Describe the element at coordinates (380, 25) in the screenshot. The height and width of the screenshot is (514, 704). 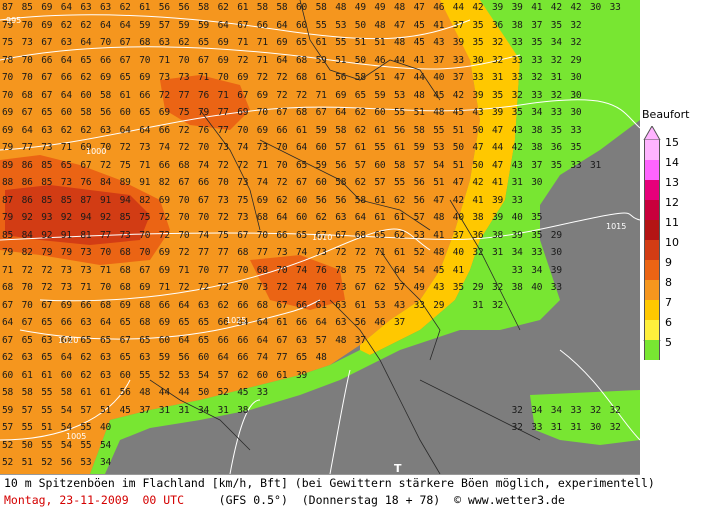
I see `gust-value: 48` at that location.